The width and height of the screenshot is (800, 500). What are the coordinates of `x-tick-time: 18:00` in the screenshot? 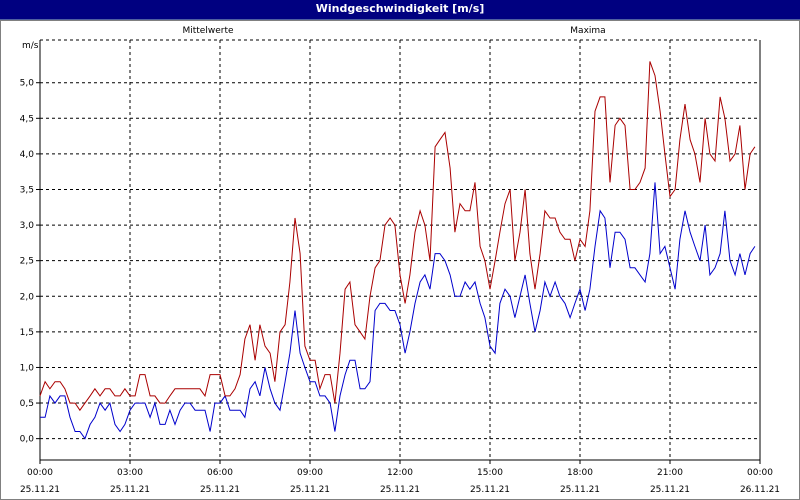 It's located at (580, 473).